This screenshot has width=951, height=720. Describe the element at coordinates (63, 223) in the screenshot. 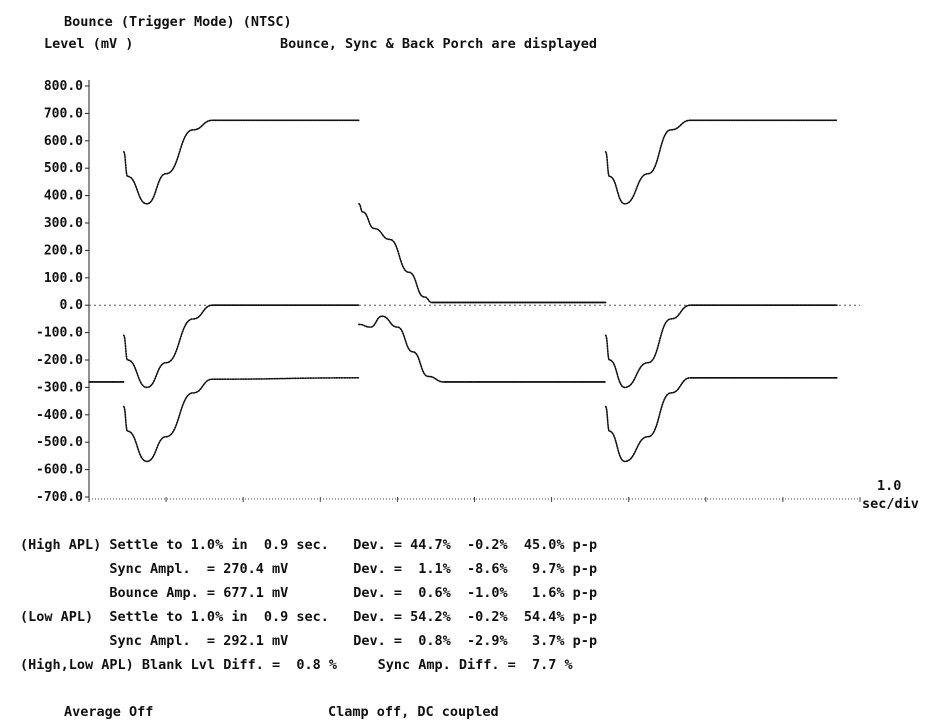

I see `y-tick-label: 300.0` at that location.